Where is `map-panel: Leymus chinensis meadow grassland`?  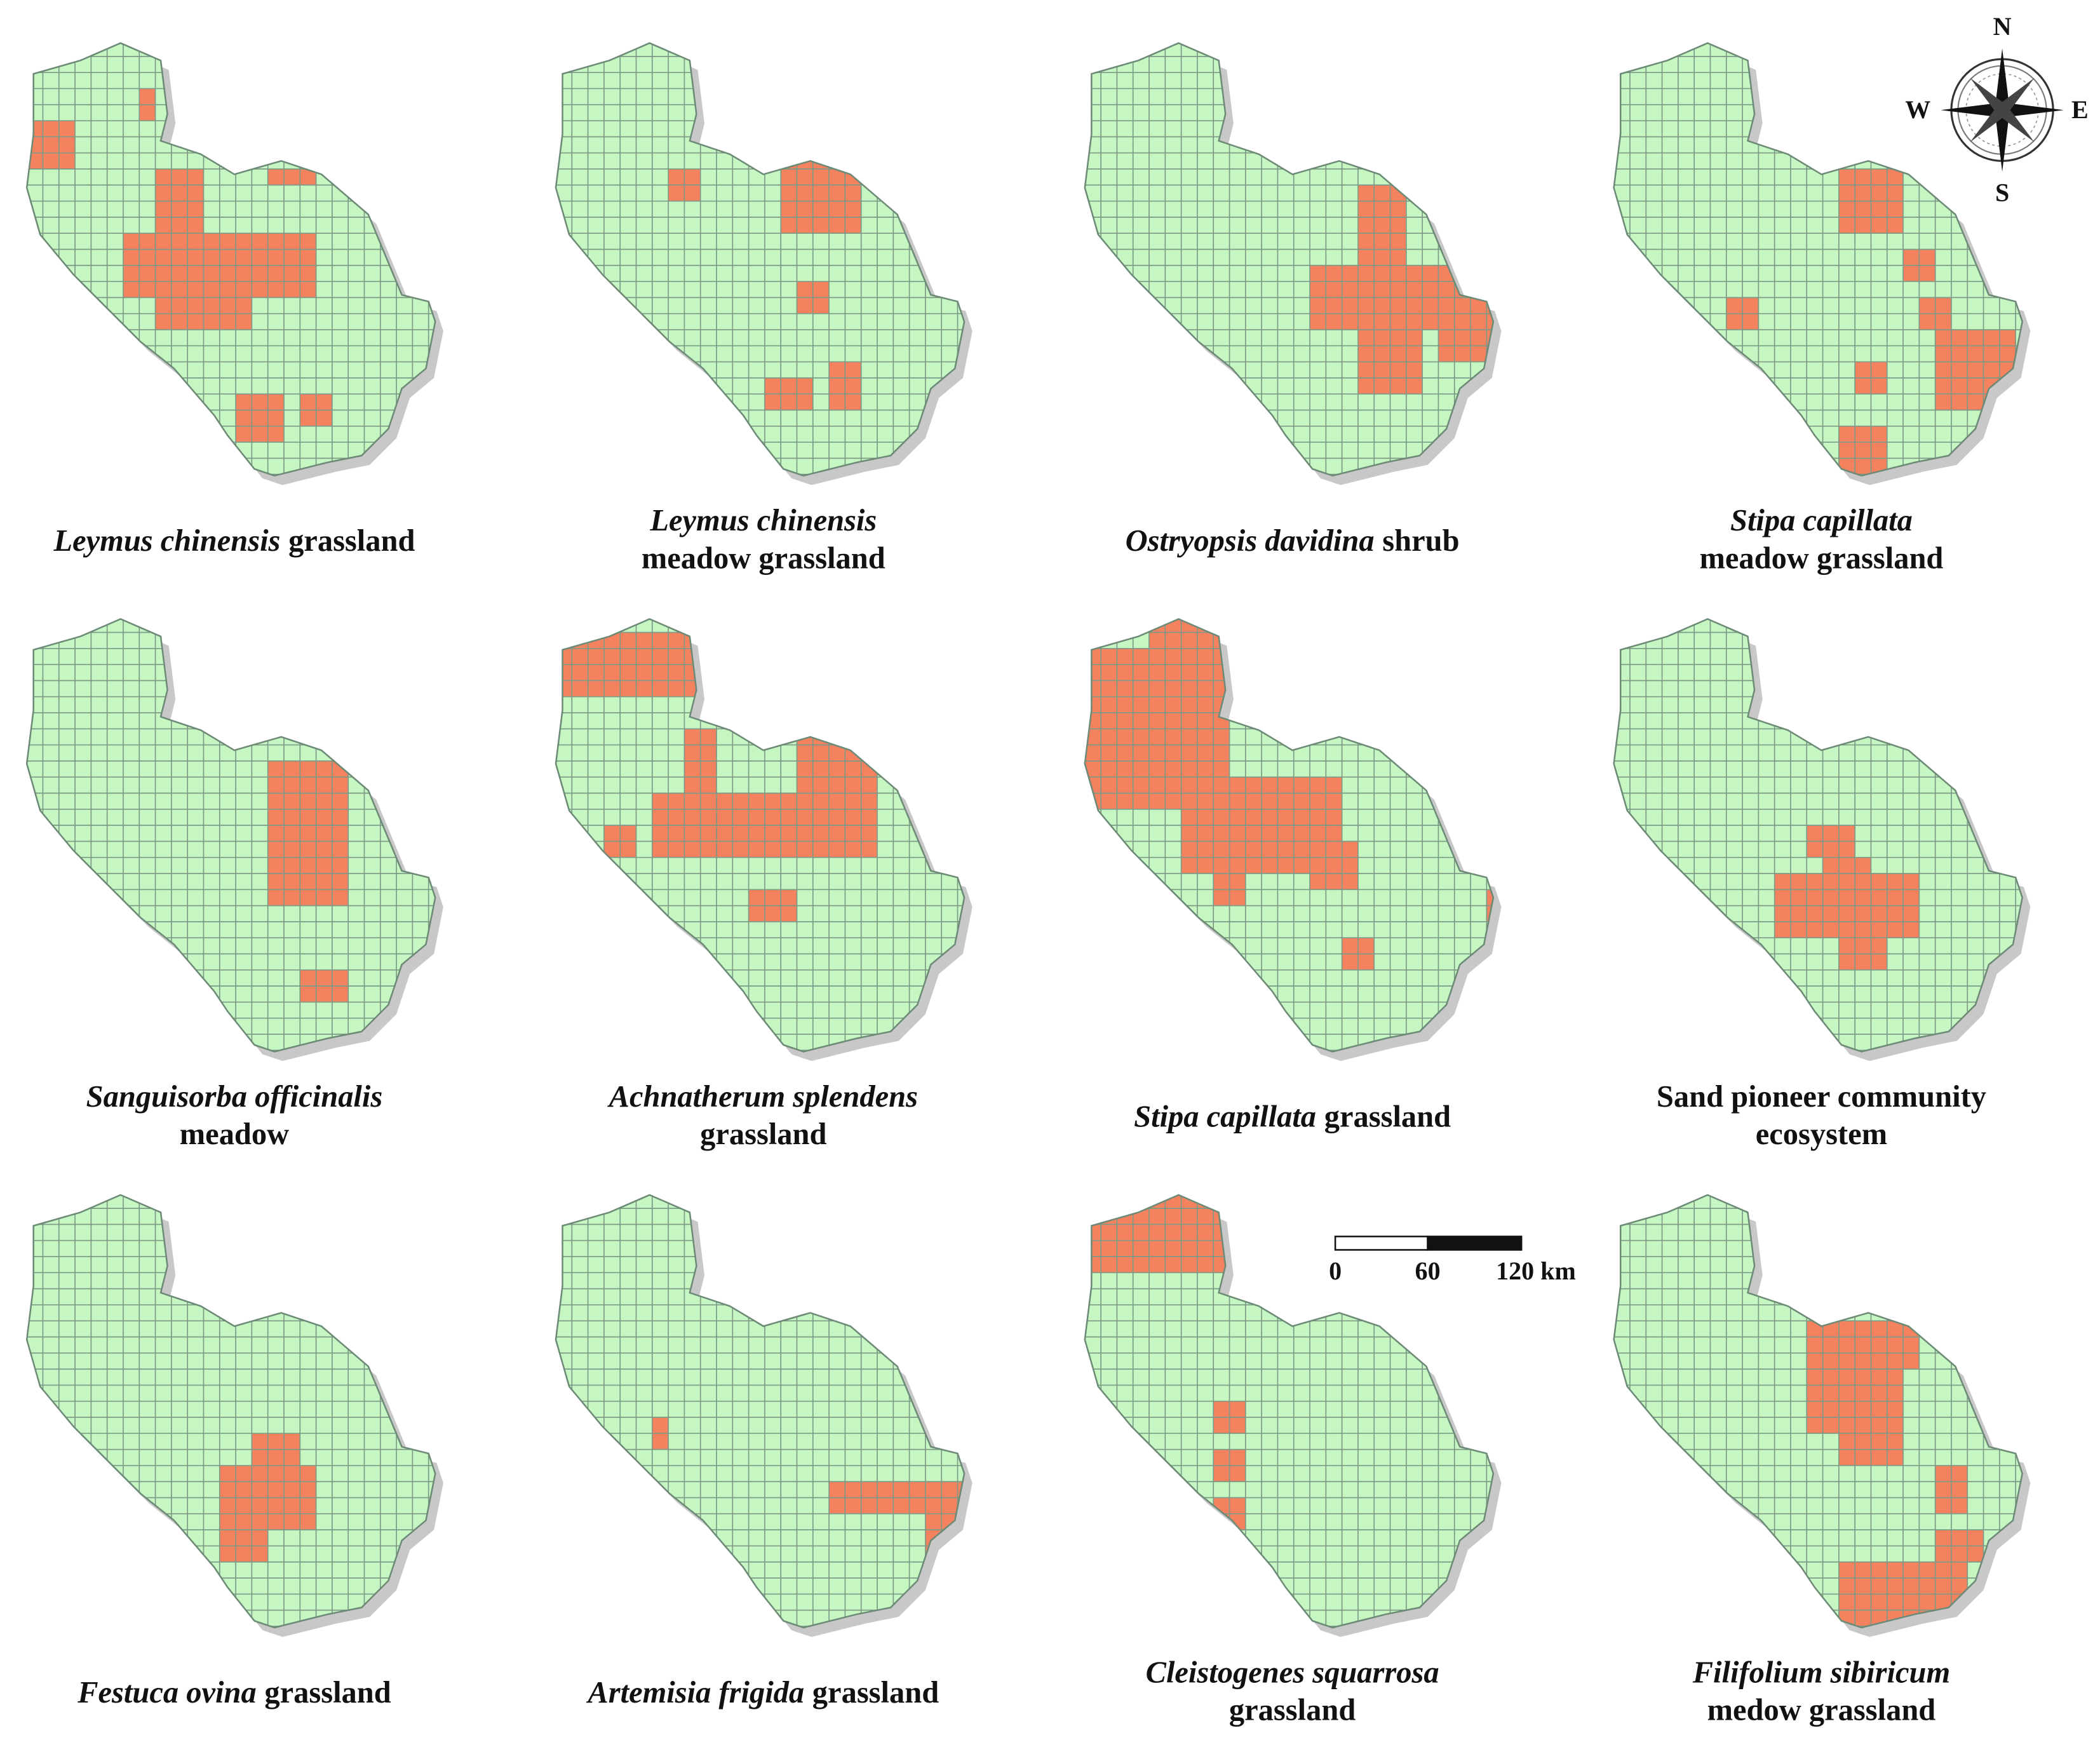 map-panel: Leymus chinensis meadow grassland is located at coordinates (764, 308).